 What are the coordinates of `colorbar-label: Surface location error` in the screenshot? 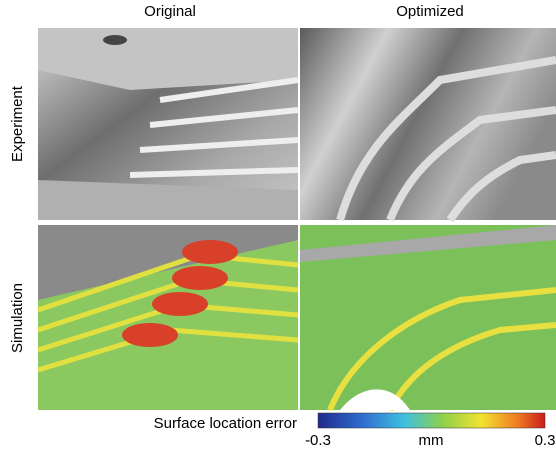 It's located at (225, 423).